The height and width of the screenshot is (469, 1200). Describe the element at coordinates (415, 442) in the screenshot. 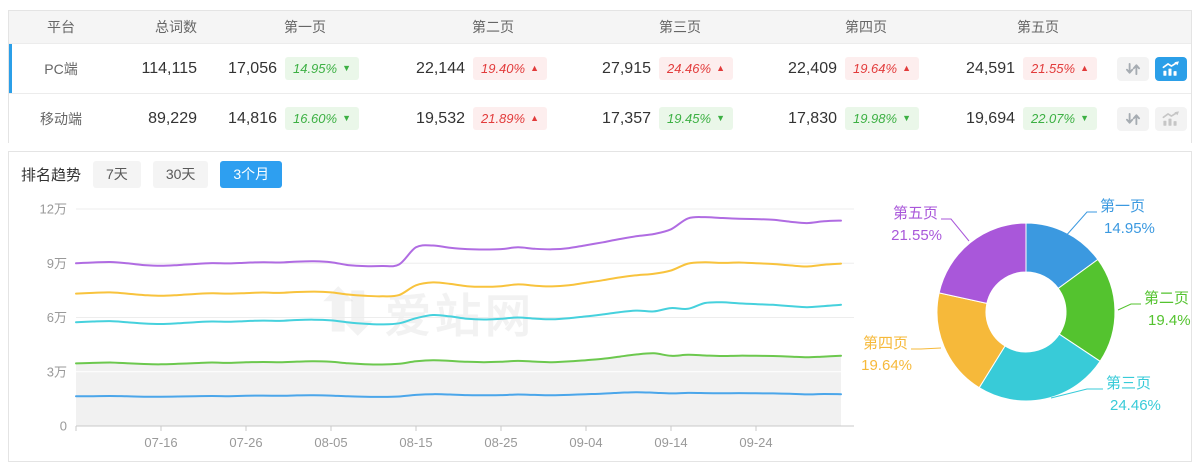

I see `svg-text: 08-15` at that location.